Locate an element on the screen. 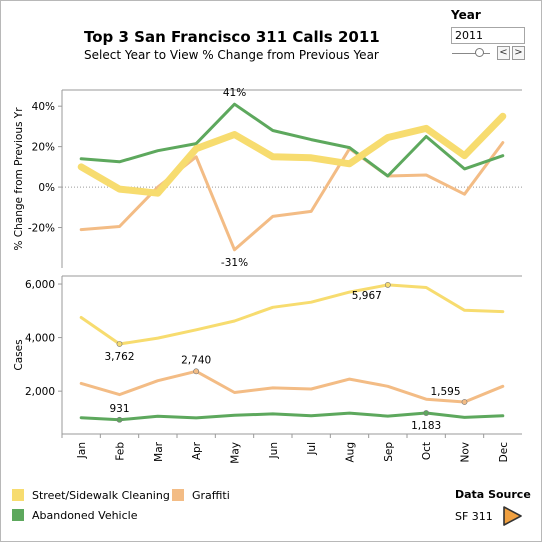 The image size is (542, 542). legend-swatch-graffiti is located at coordinates (178, 495).